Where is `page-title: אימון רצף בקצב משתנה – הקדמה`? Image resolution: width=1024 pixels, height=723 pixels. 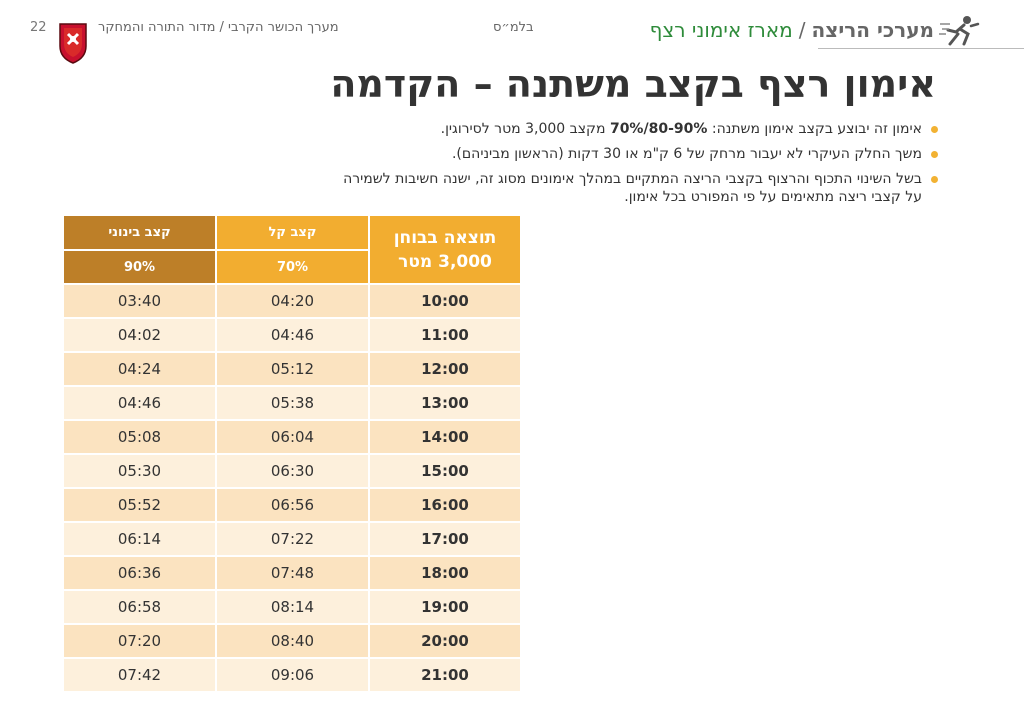
page-title: אימון רצף בקצב משתנה – הקדמה is located at coordinates (633, 84).